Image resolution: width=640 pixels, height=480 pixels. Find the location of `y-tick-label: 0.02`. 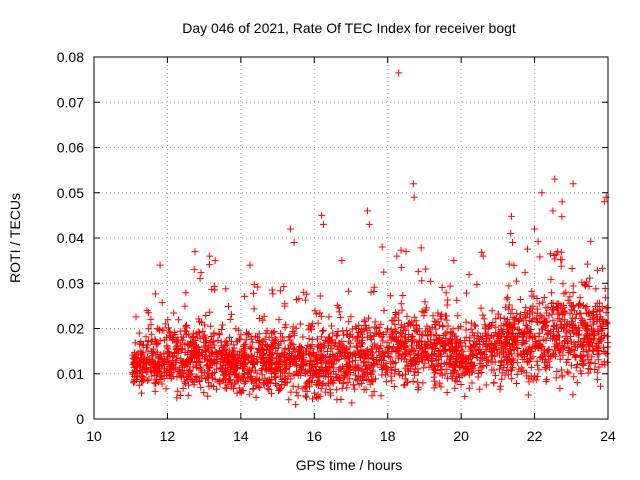

y-tick-label: 0.02 is located at coordinates (70, 329).